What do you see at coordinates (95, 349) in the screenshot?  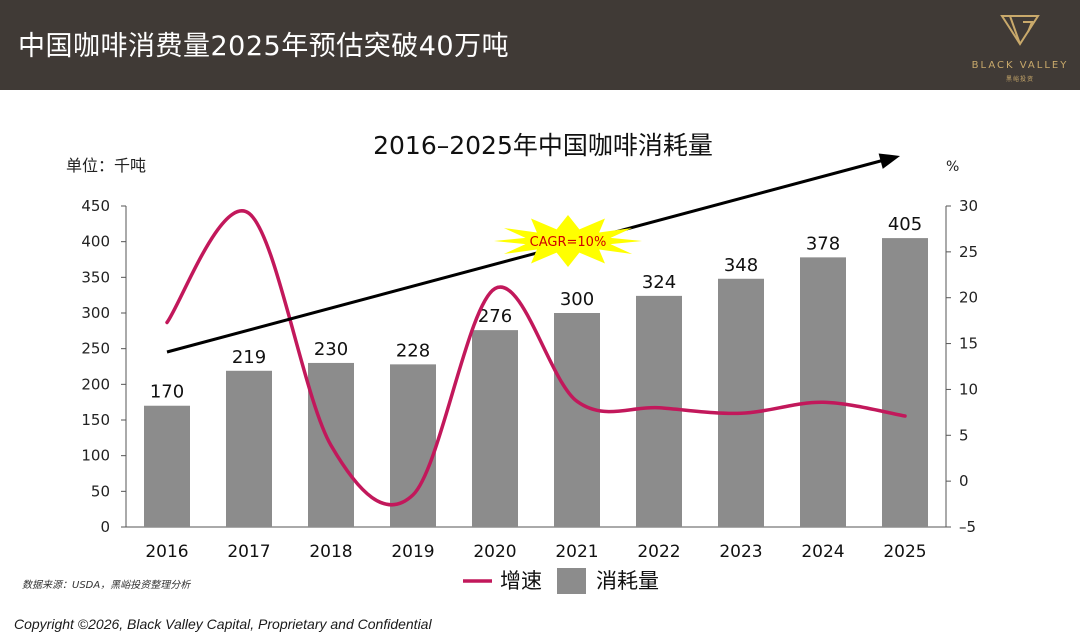 I see `left-tick-label: 250` at bounding box center [95, 349].